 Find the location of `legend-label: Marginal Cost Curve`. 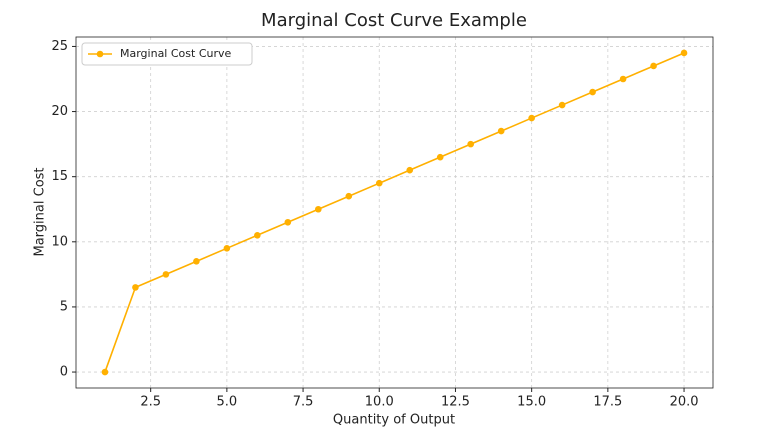

legend-label: Marginal Cost Curve is located at coordinates (176, 53).